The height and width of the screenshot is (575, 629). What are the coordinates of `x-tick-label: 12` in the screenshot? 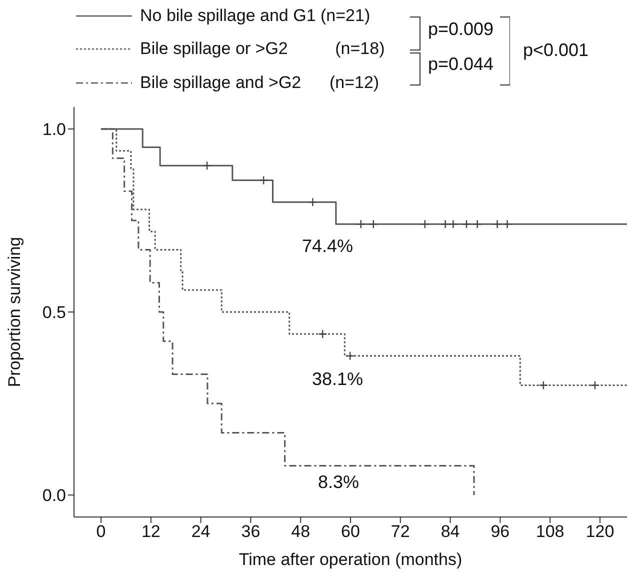 It's located at (150, 532).